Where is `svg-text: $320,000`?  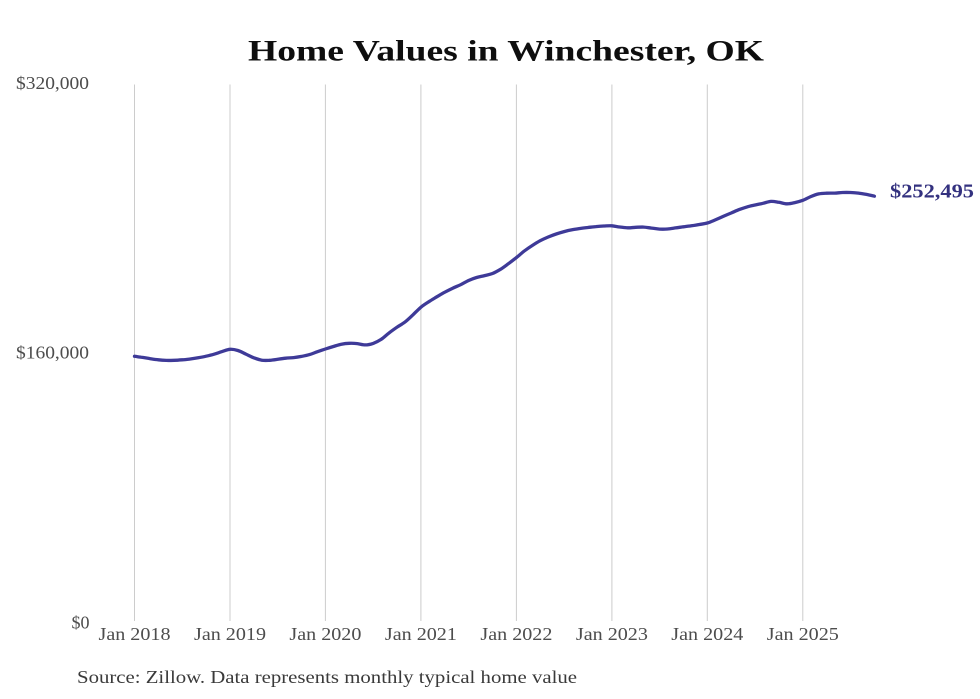
svg-text: $320,000 is located at coordinates (52, 83).